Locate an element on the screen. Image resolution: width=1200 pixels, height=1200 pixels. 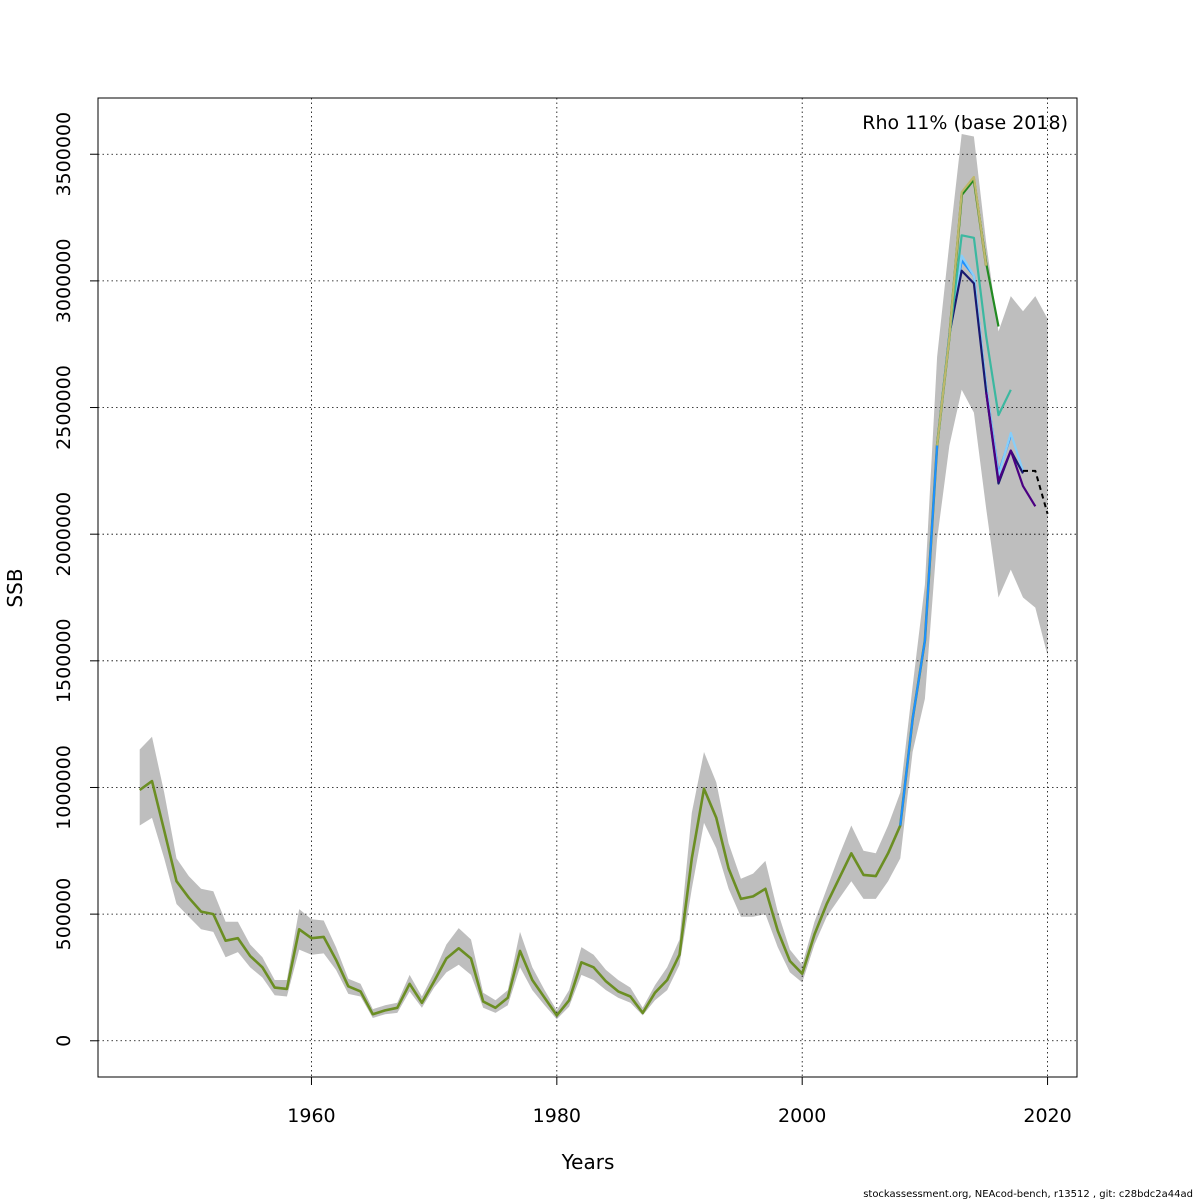
y-axis-title: SSB is located at coordinates (15, 587).